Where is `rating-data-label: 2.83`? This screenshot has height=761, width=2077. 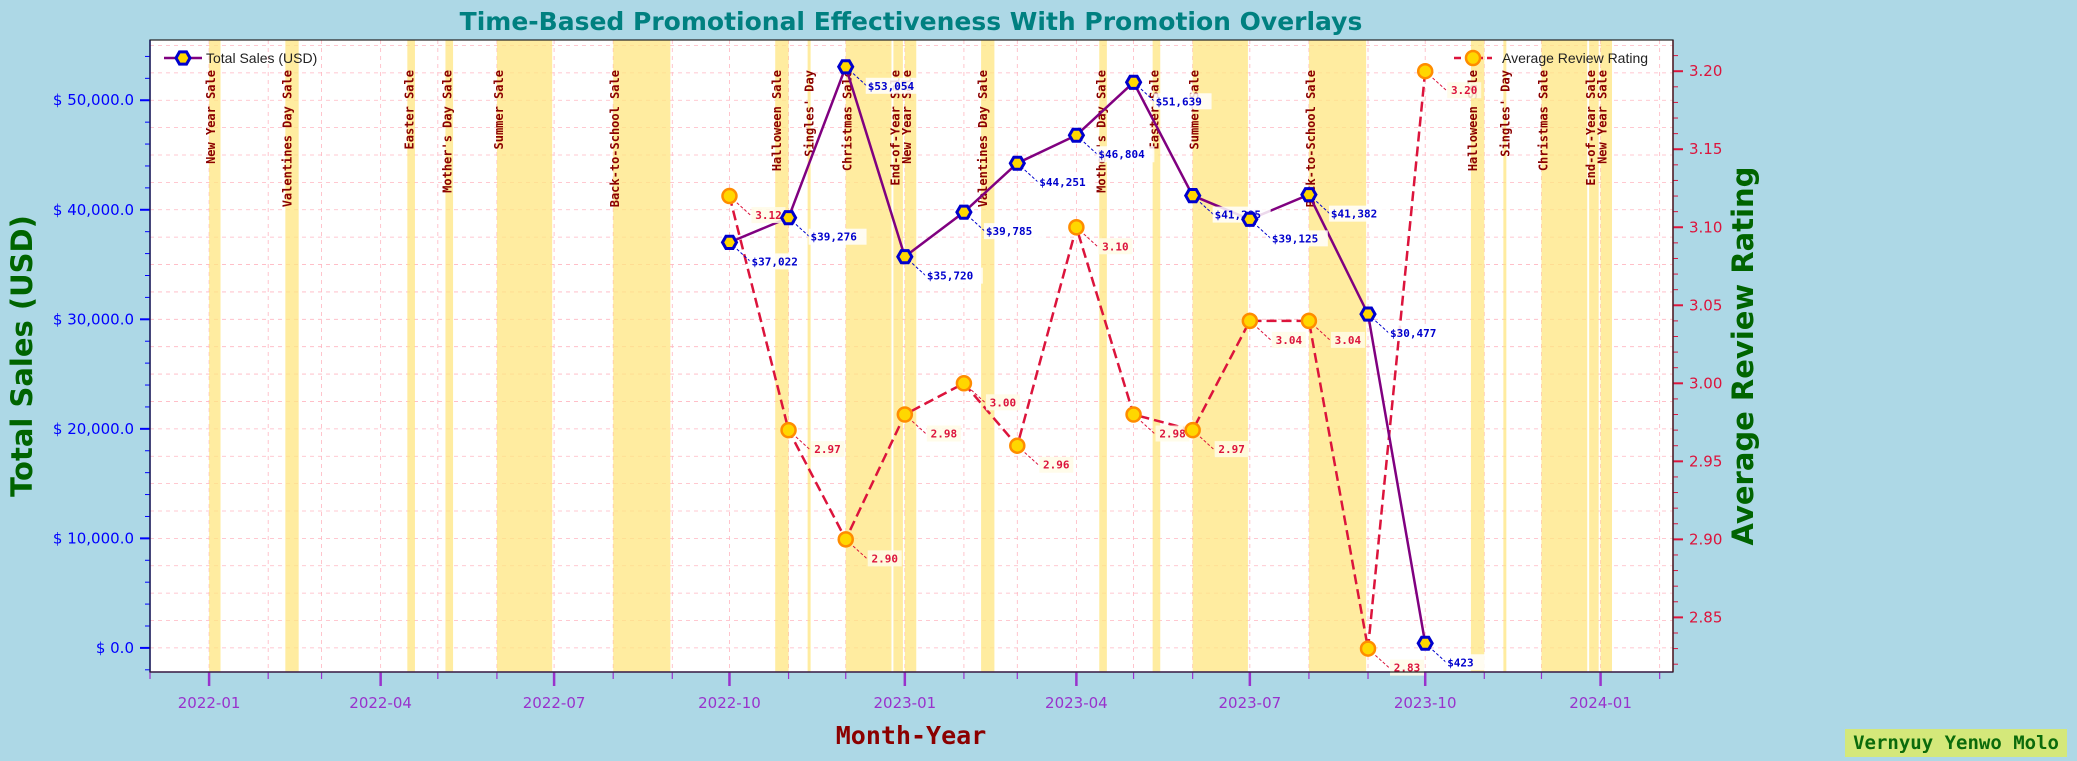
rating-data-label: 2.83 is located at coordinates (1407, 668).